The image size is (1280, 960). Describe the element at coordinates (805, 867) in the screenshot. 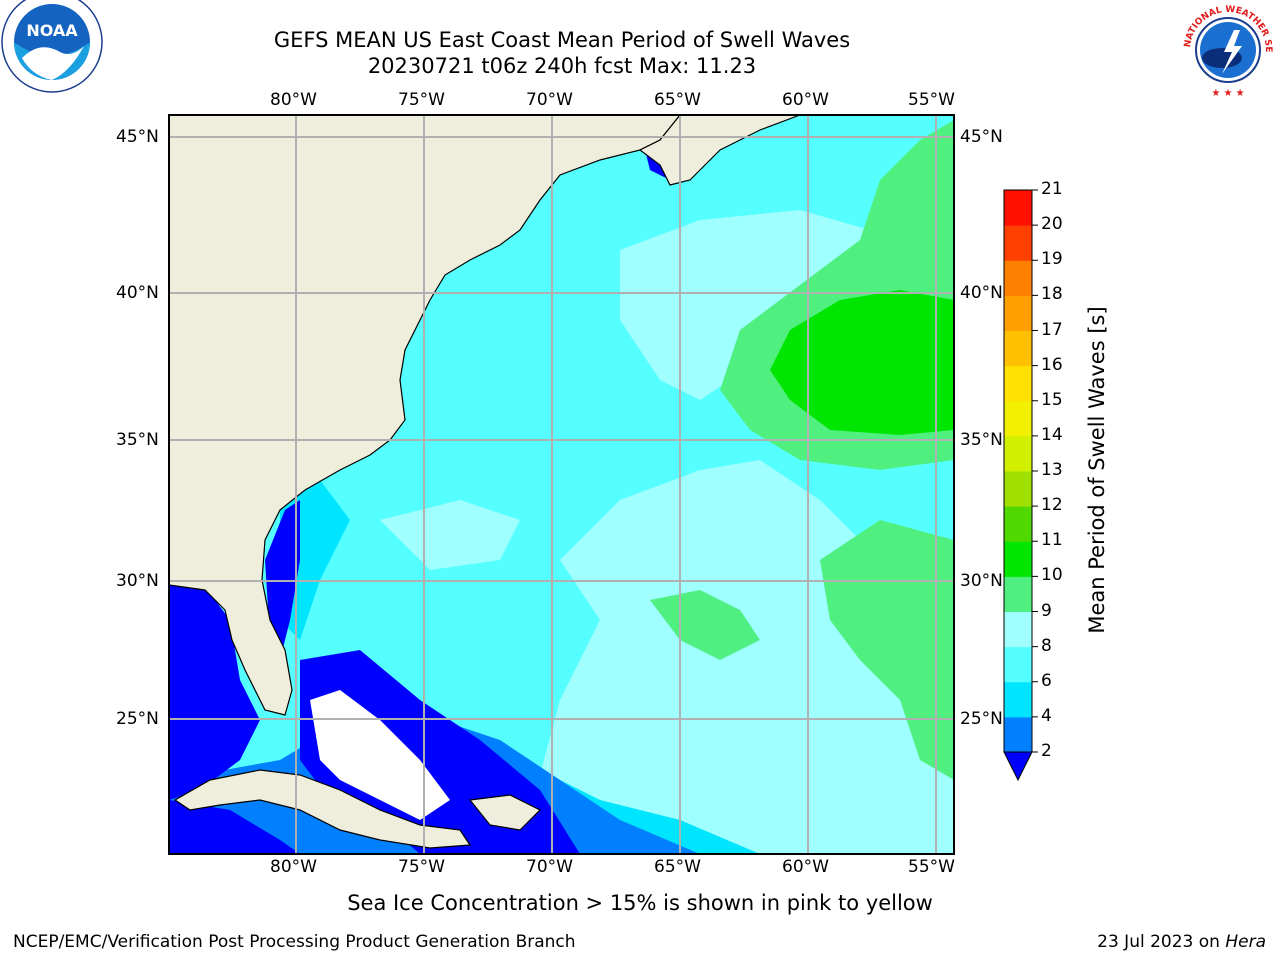

I see `lon-tick-bottom-60w: 60°W` at that location.